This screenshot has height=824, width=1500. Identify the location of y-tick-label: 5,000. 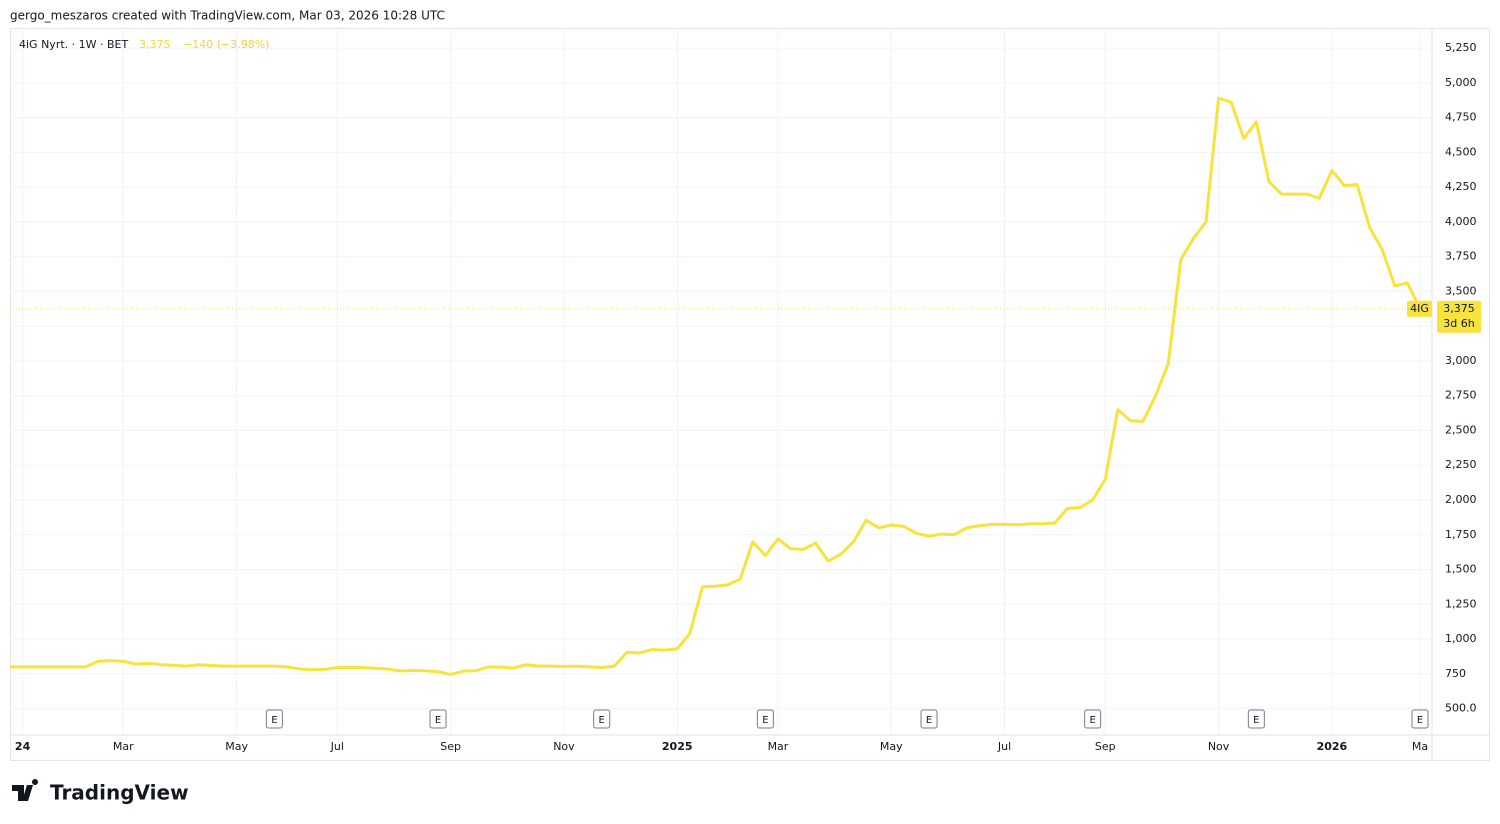
(1461, 82).